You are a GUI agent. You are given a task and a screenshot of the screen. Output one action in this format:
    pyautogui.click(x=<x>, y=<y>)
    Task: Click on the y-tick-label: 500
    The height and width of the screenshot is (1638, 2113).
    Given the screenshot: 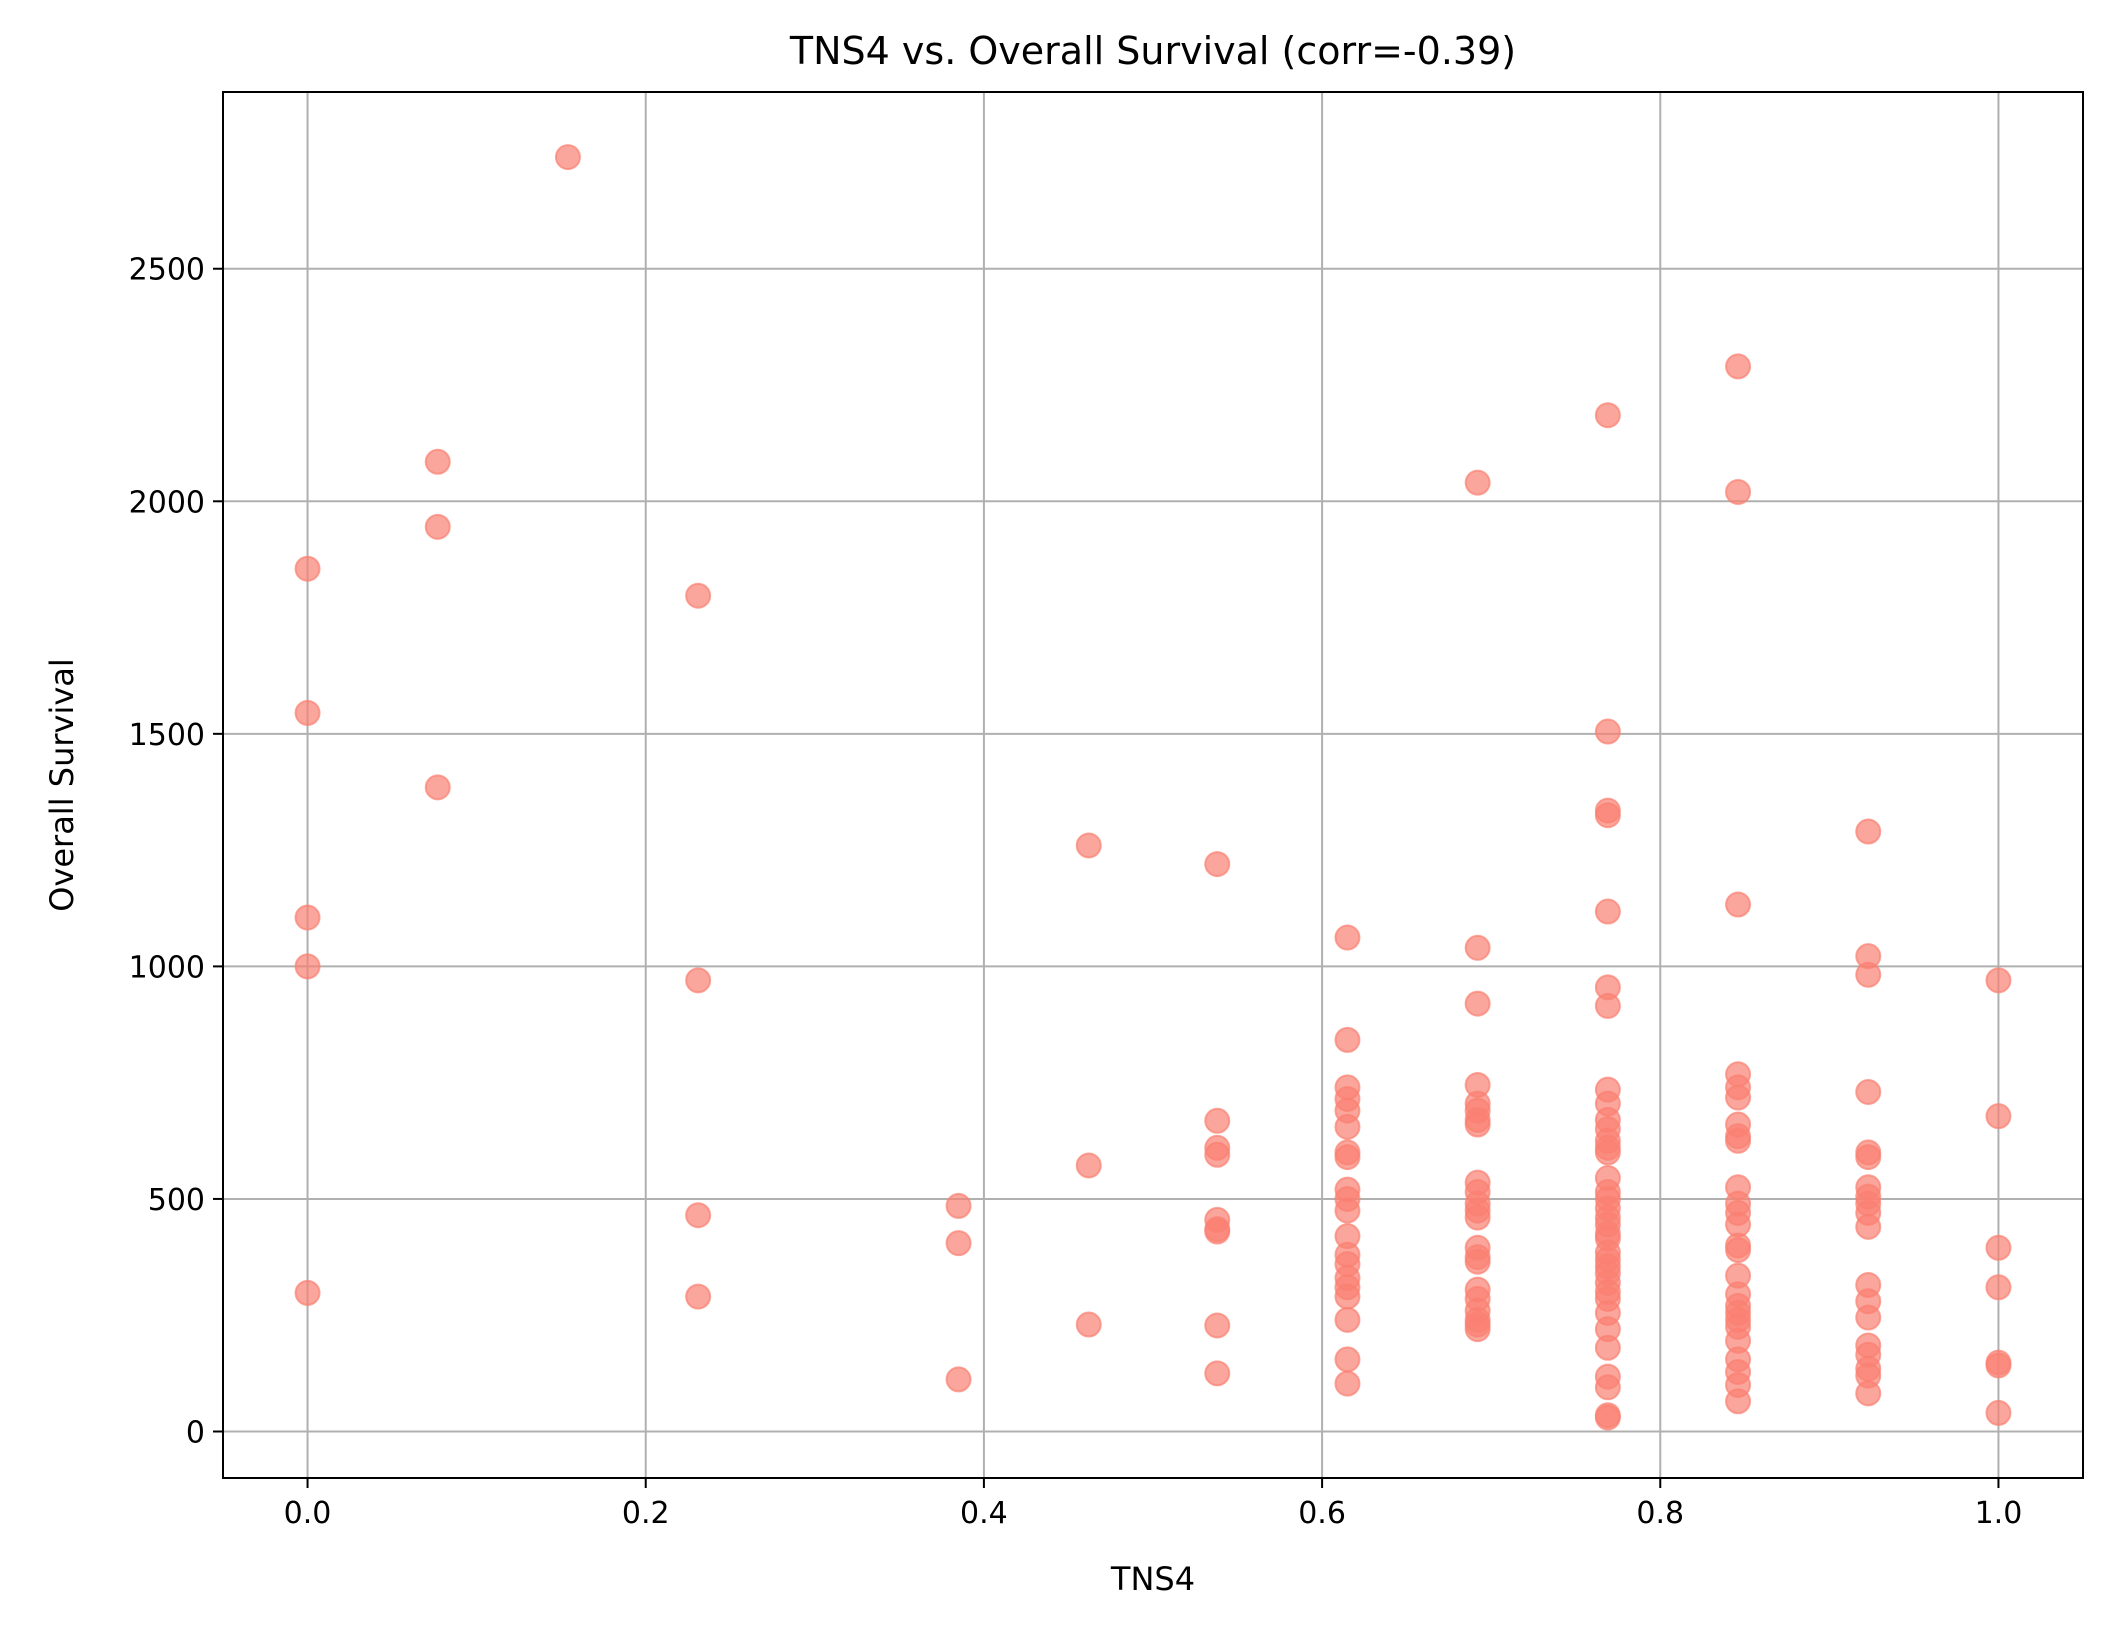 What is the action you would take?
    pyautogui.click(x=176, y=1200)
    